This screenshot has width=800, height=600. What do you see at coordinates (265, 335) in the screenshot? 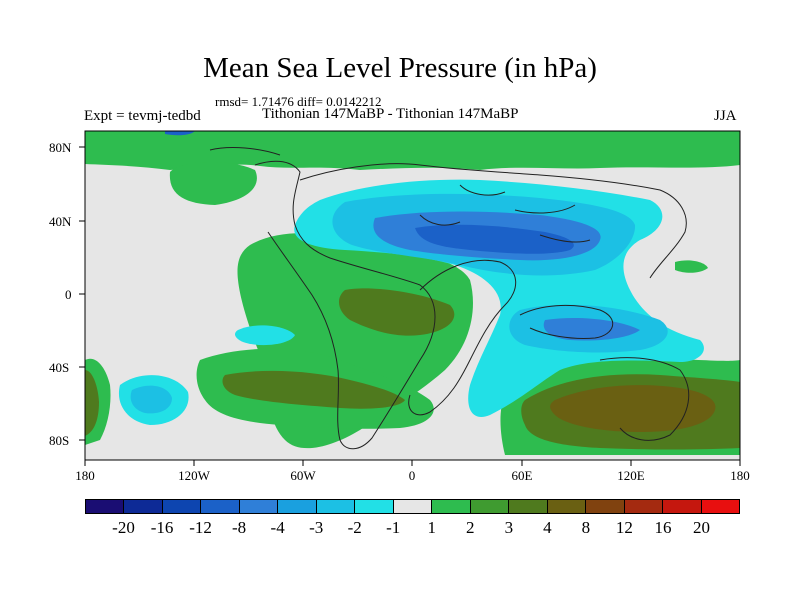
I see `contour-small-cyan` at bounding box center [265, 335].